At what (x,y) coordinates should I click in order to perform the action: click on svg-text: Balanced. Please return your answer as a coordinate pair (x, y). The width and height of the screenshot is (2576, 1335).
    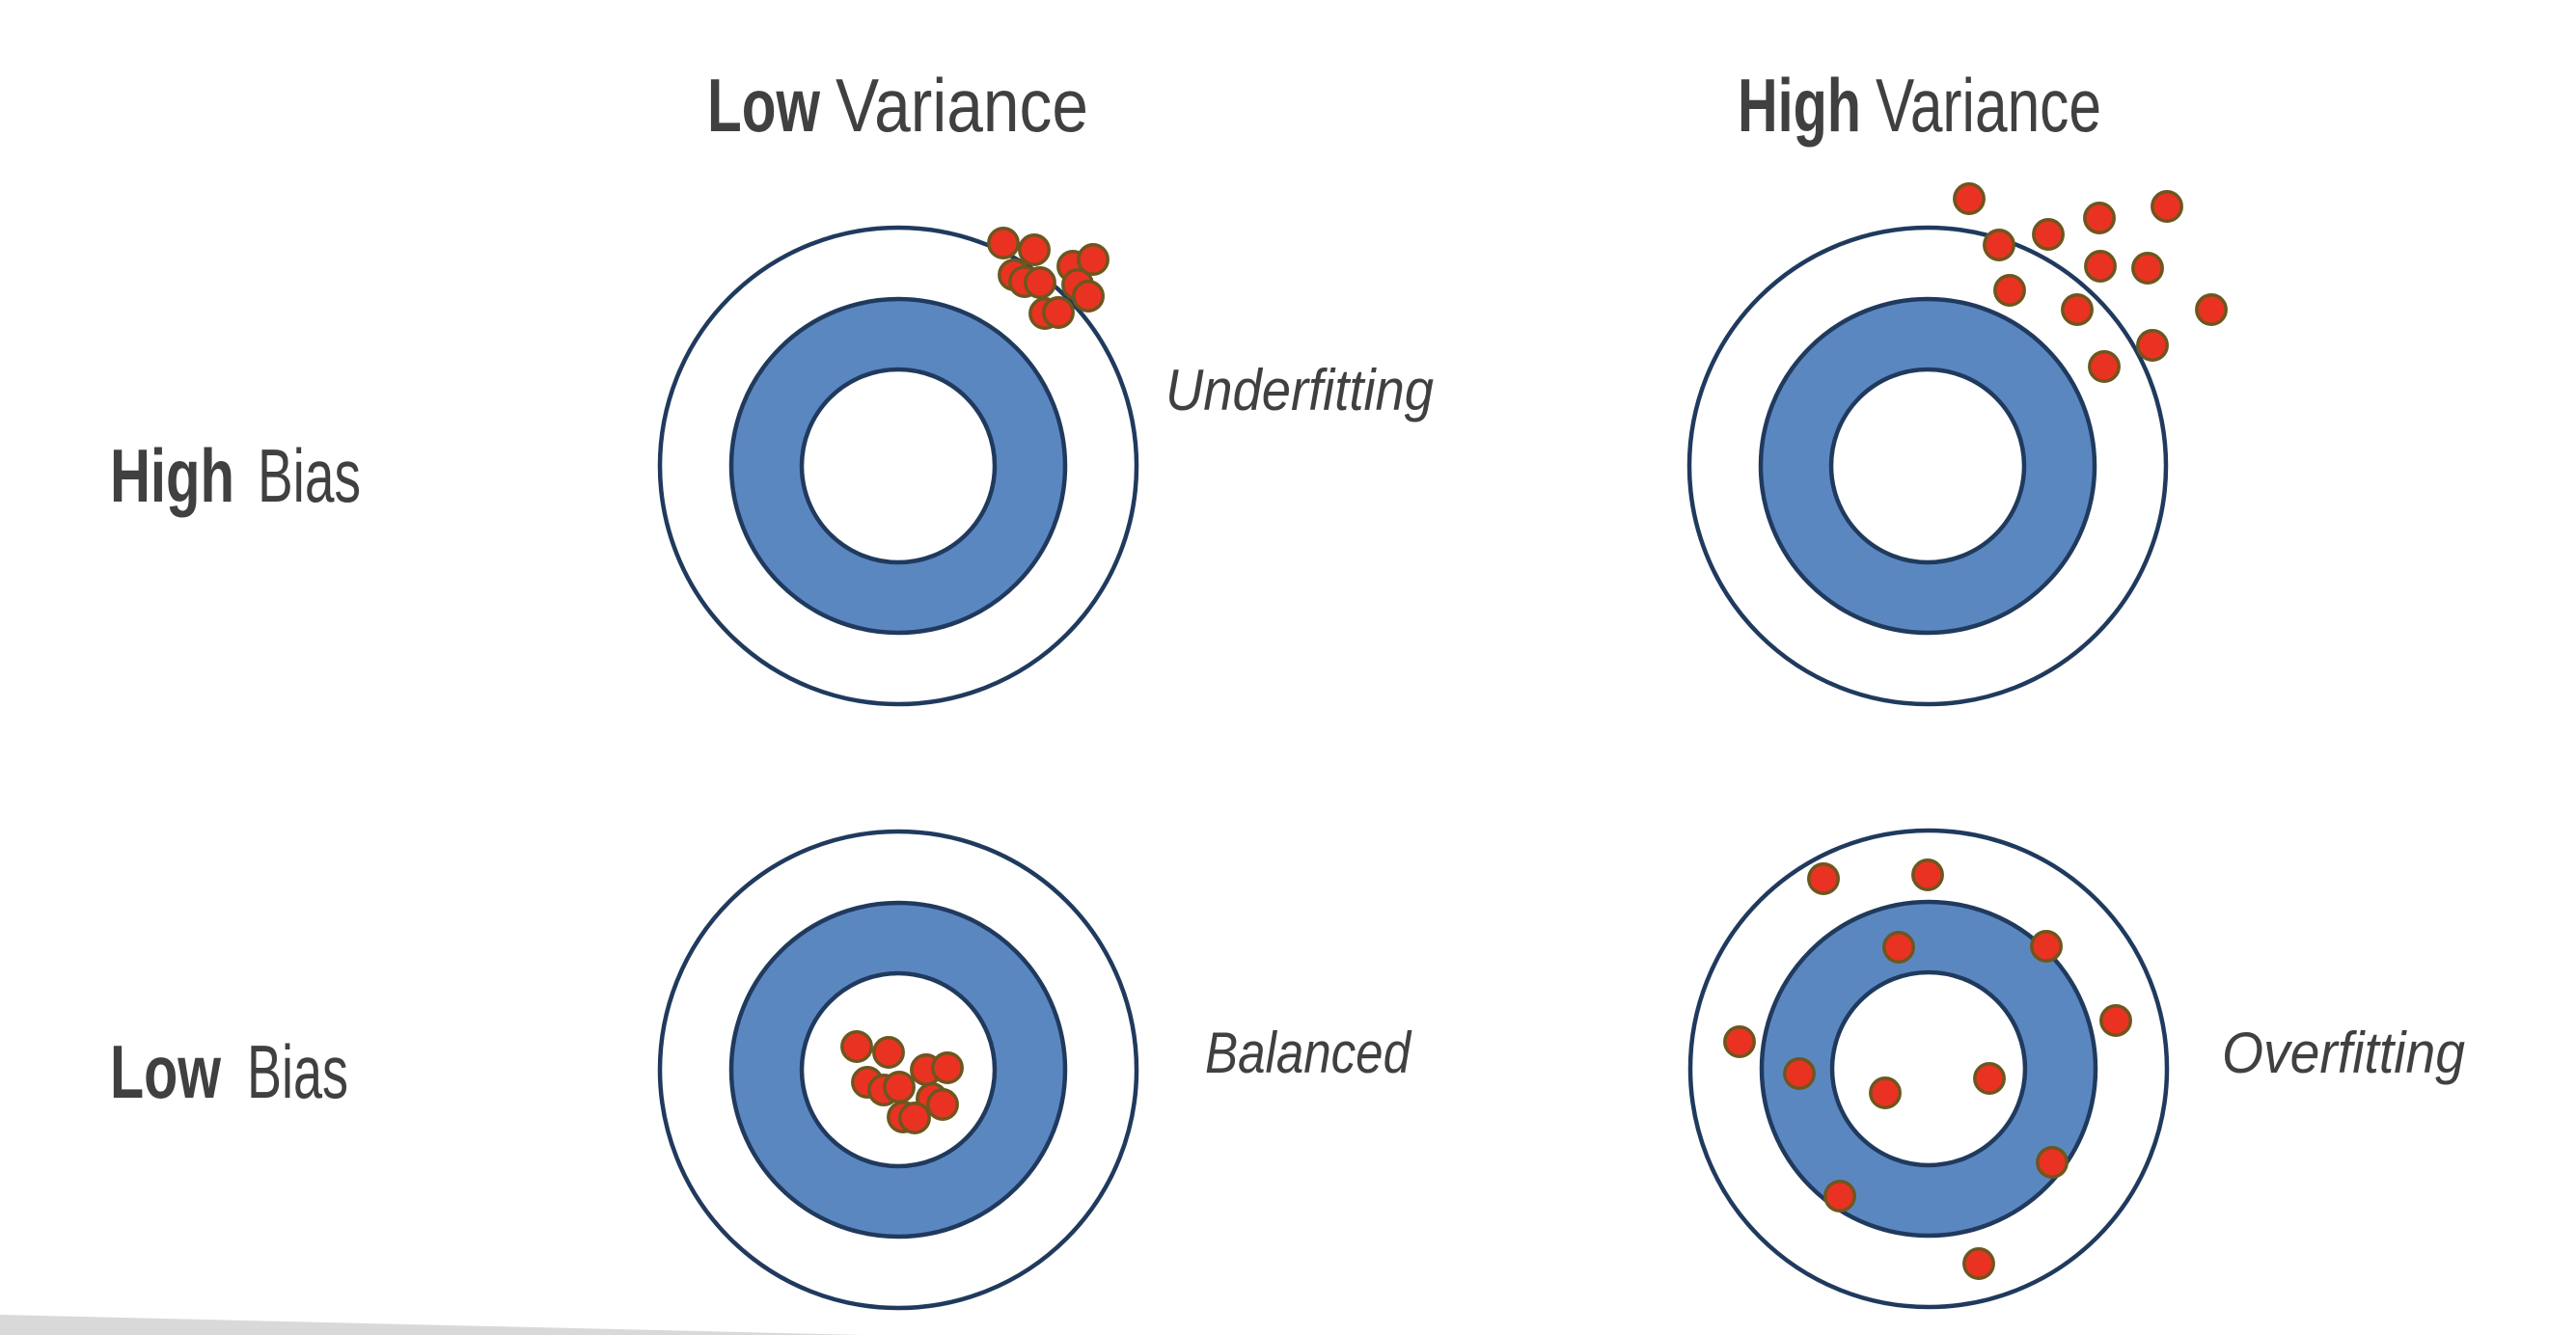
    Looking at the image, I should click on (1308, 1053).